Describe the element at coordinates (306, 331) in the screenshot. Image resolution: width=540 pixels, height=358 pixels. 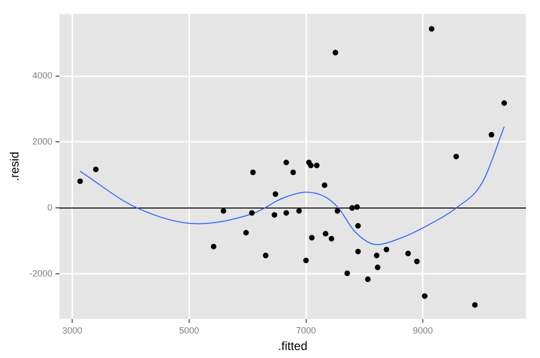
I see `x-tick-label: 7000` at that location.